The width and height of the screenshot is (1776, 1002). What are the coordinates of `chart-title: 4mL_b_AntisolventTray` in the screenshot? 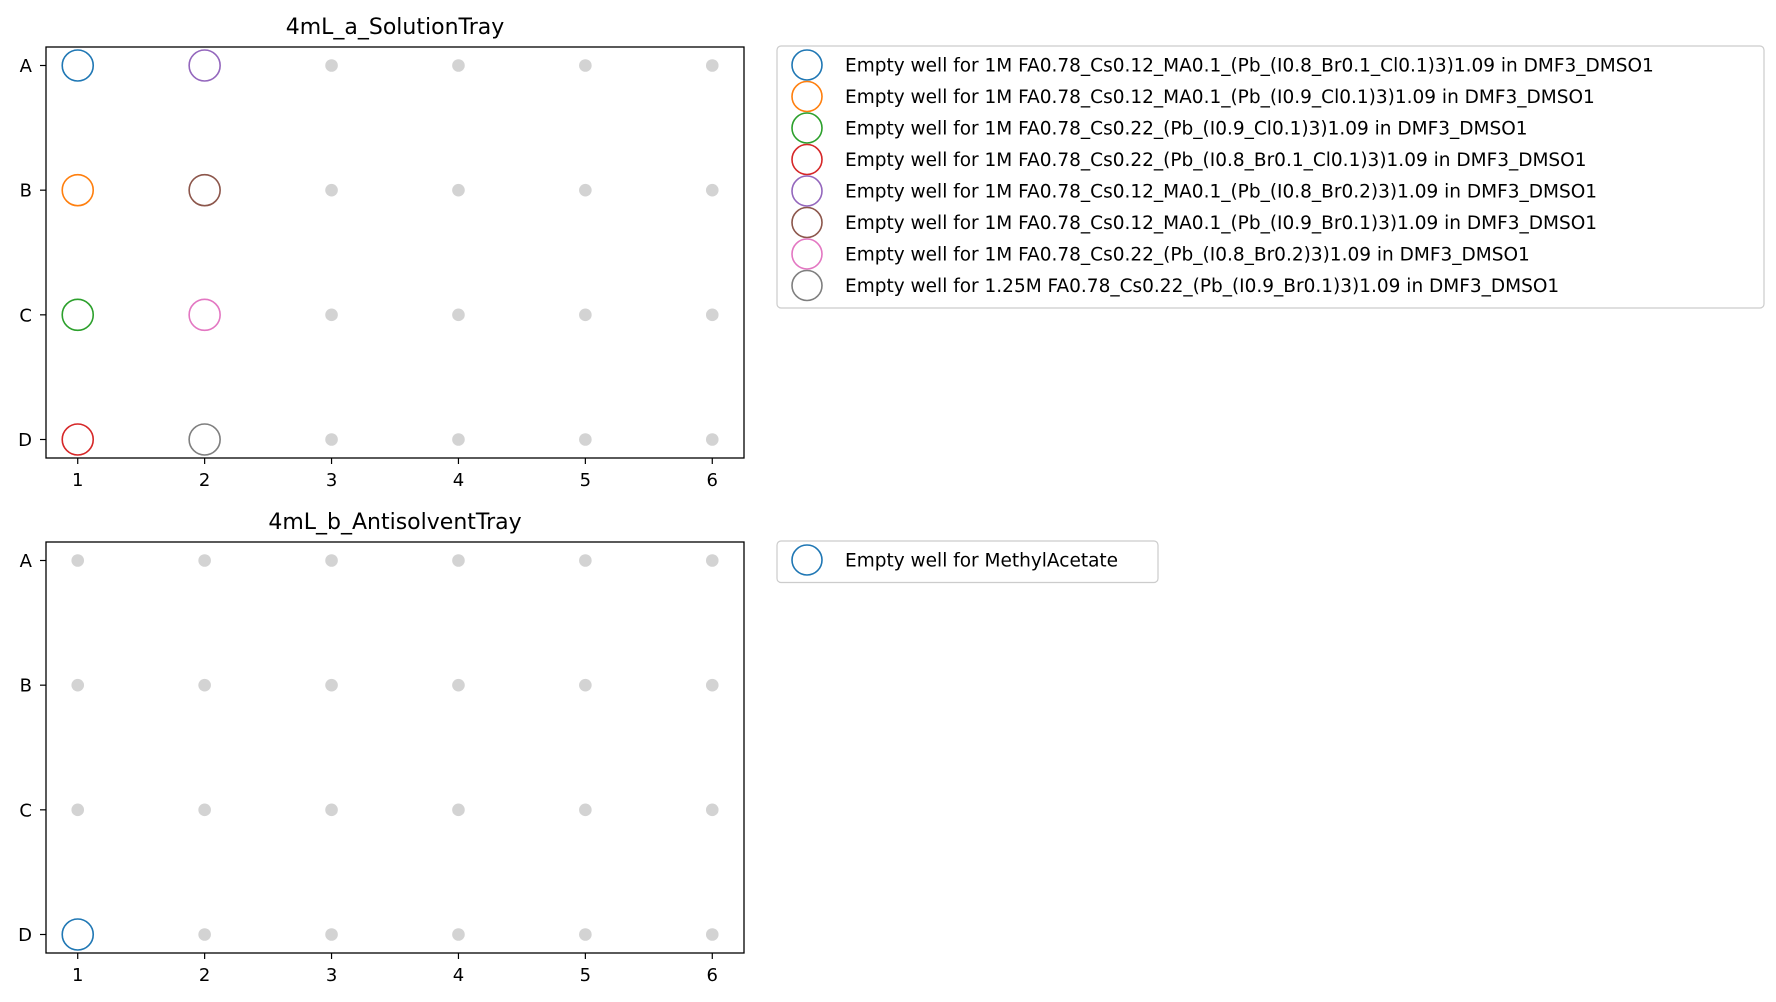 It's located at (394, 522).